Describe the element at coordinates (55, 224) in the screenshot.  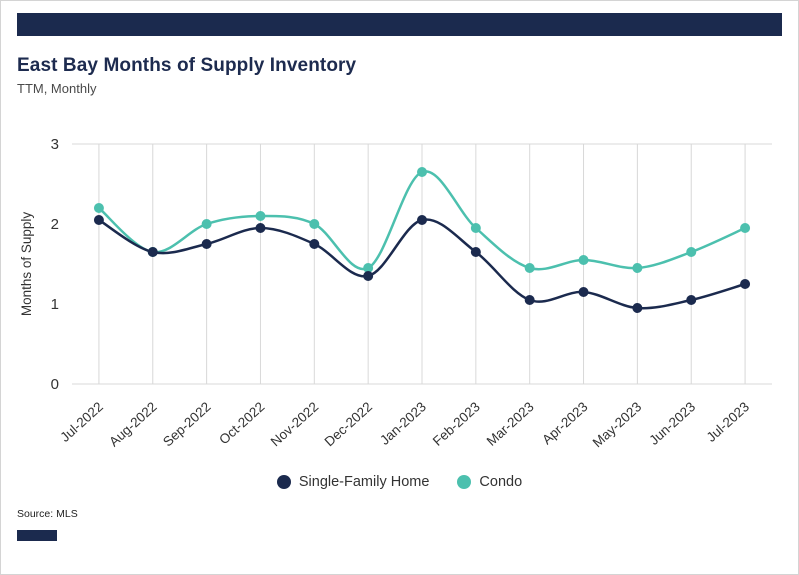
I see `y-tick-label: 2` at that location.